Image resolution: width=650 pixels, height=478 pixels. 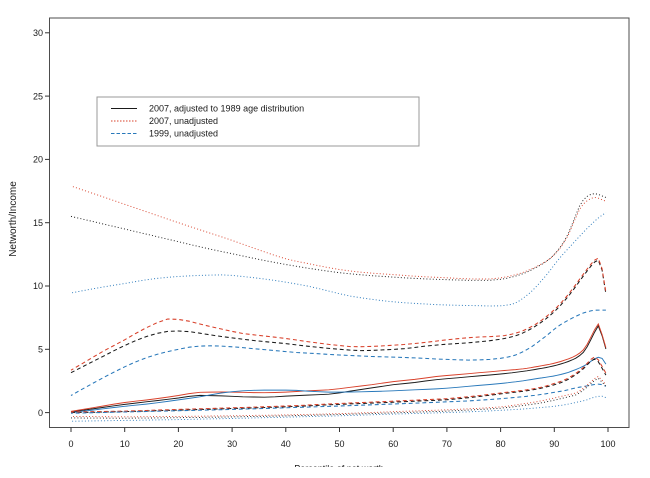 What do you see at coordinates (393, 444) in the screenshot?
I see `svg-text: 60` at bounding box center [393, 444].